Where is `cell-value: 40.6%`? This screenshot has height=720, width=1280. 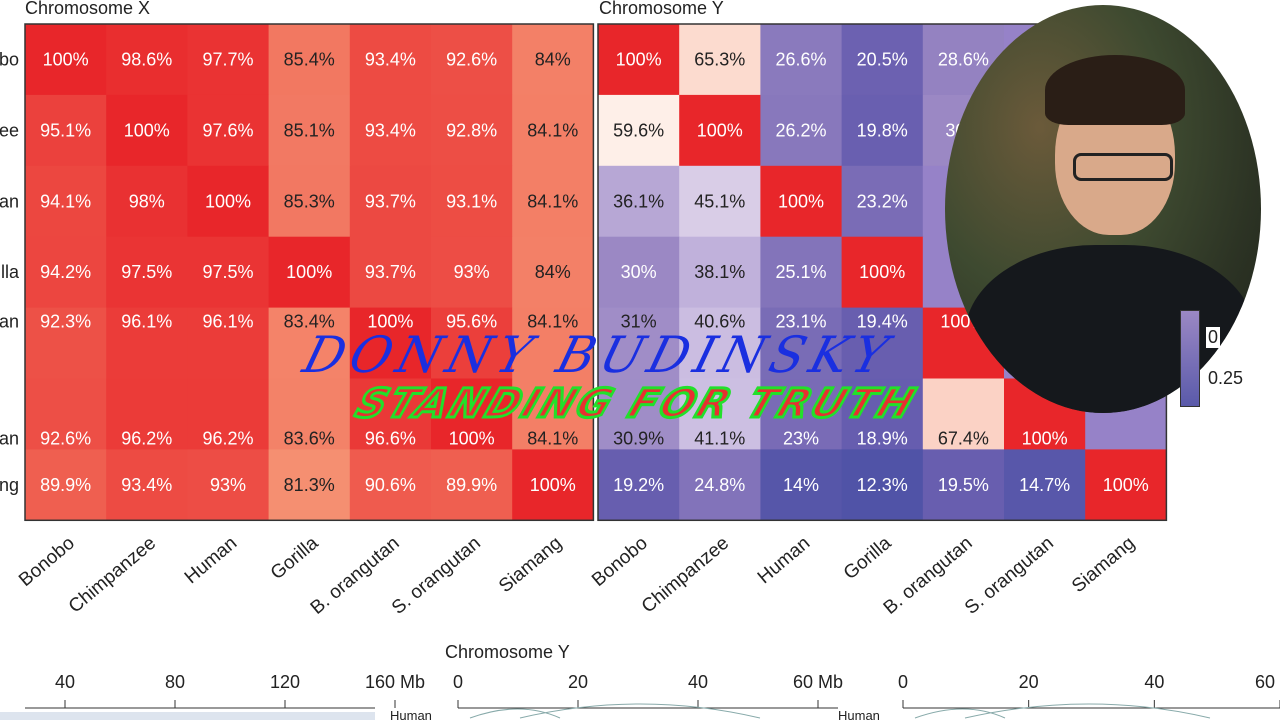
cell-value: 40.6% is located at coordinates (719, 322).